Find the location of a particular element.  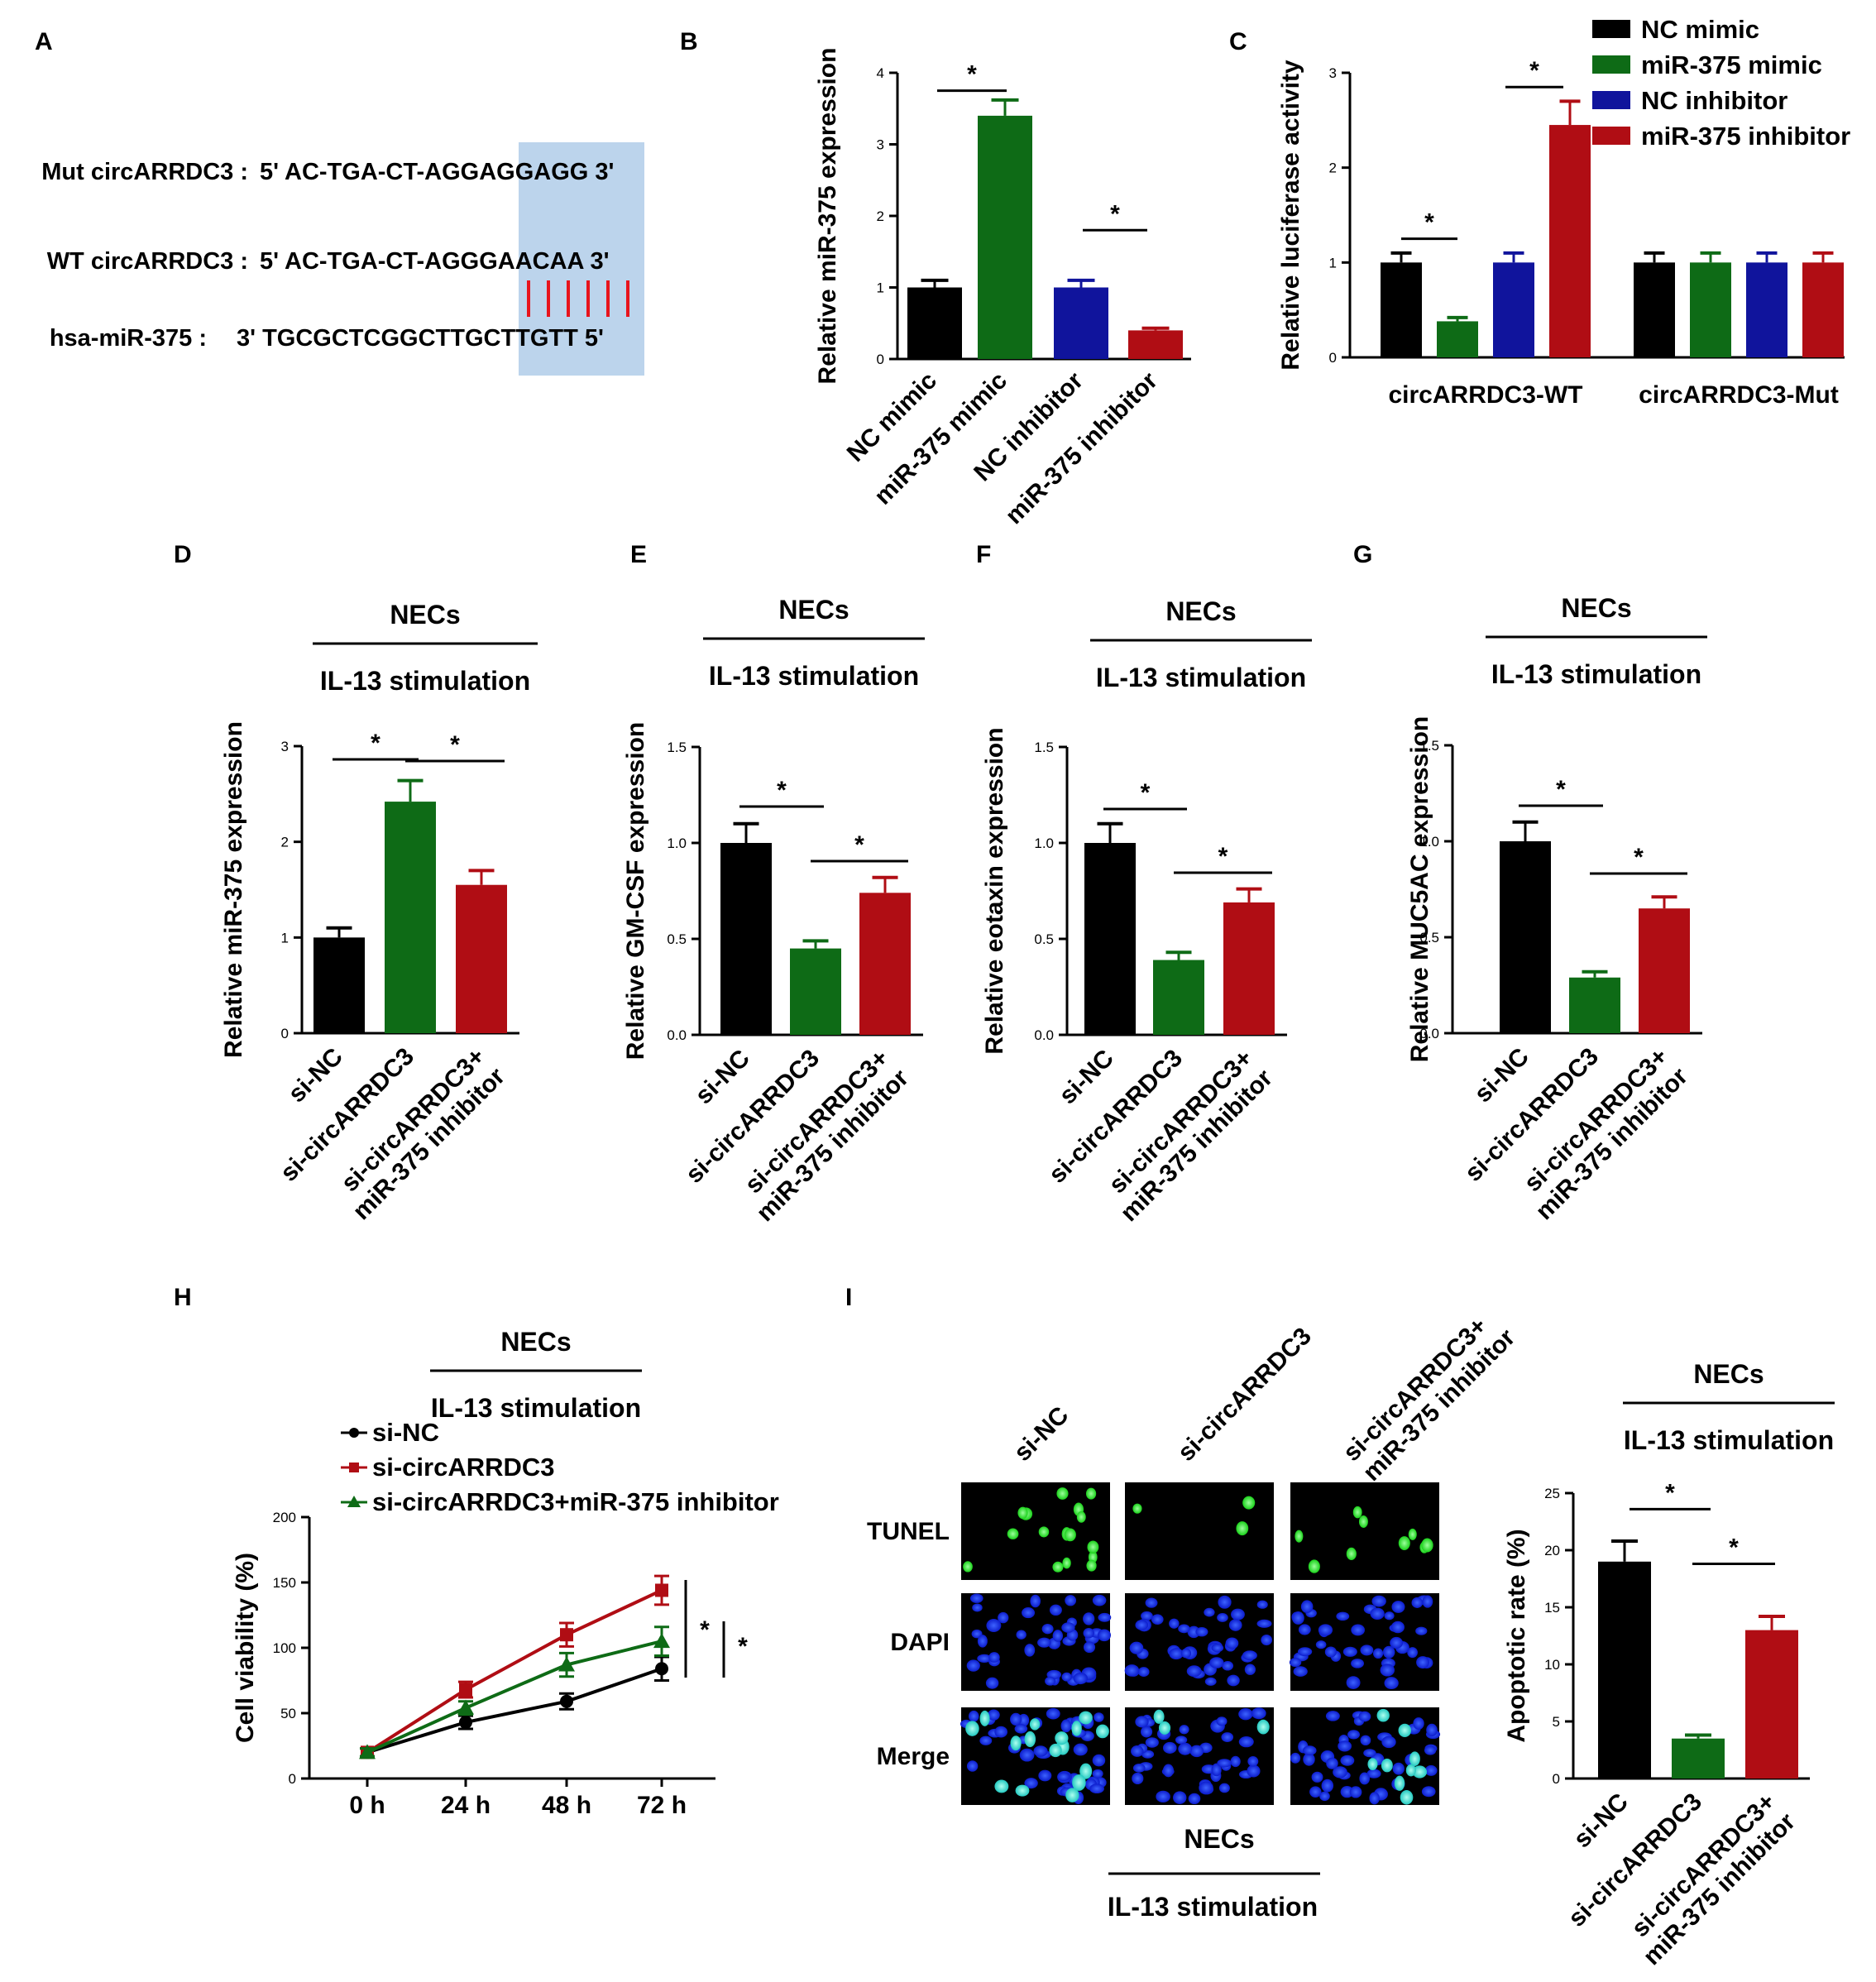

panel-i-images-cells-header: NECs is located at coordinates (1219, 1839).